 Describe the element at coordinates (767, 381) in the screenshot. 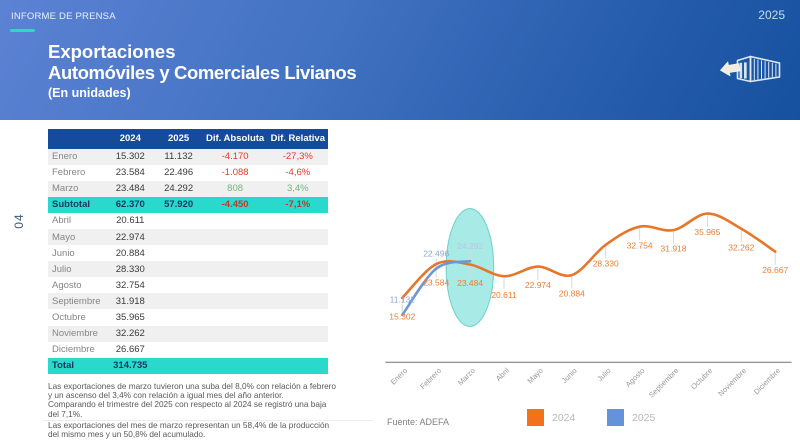

I see `svg-text: Diciembre` at that location.